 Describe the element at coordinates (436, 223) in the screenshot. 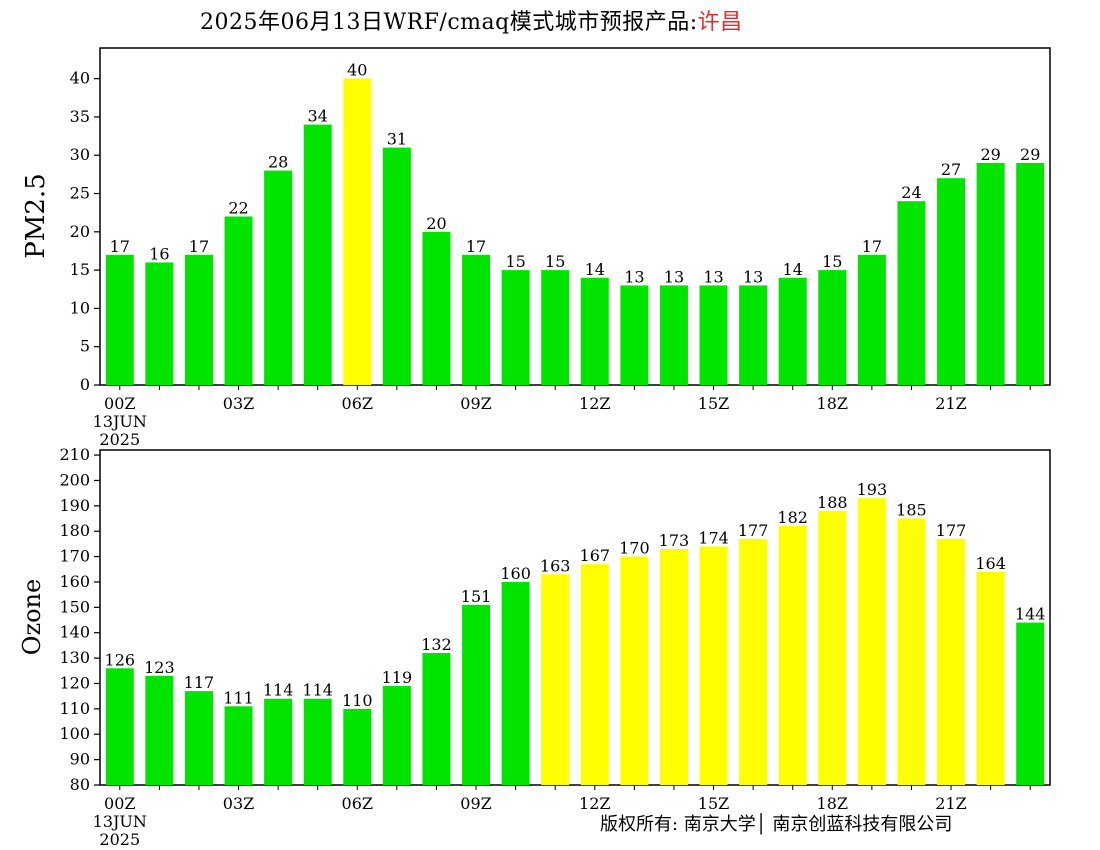

I see `bar-value-label: 20` at that location.